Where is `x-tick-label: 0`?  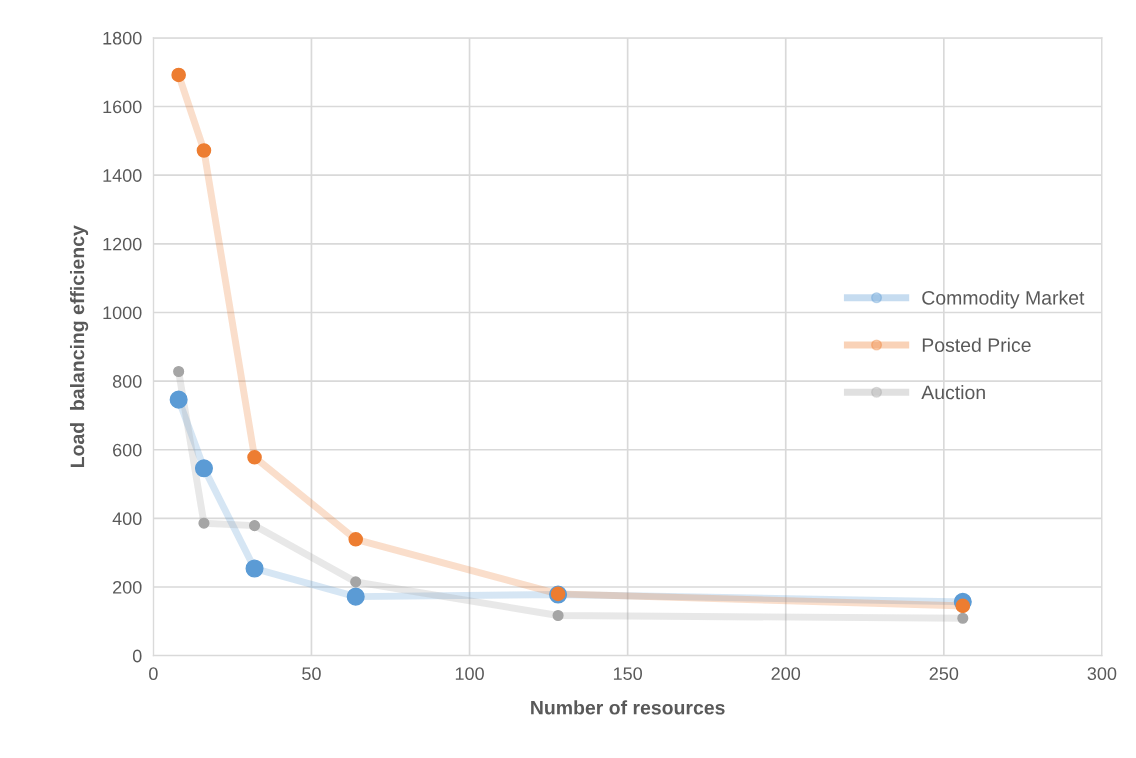
x-tick-label: 0 is located at coordinates (153, 674).